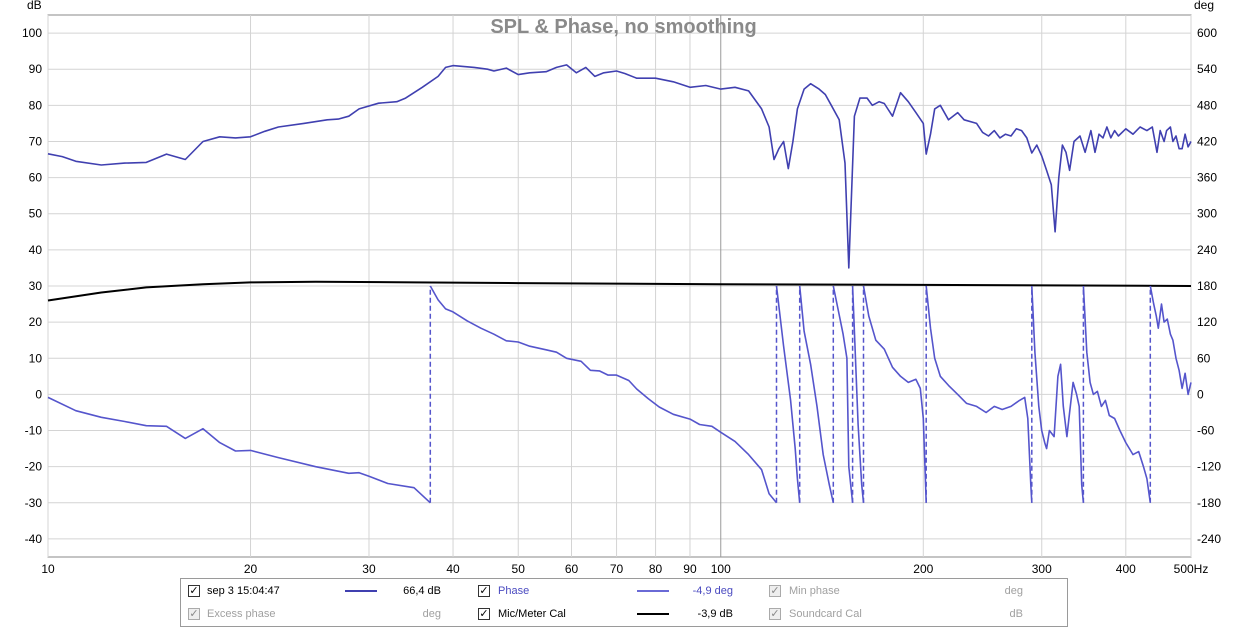 The width and height of the screenshot is (1249, 628). Describe the element at coordinates (721, 569) in the screenshot. I see `x-tick-label: 100` at that location.